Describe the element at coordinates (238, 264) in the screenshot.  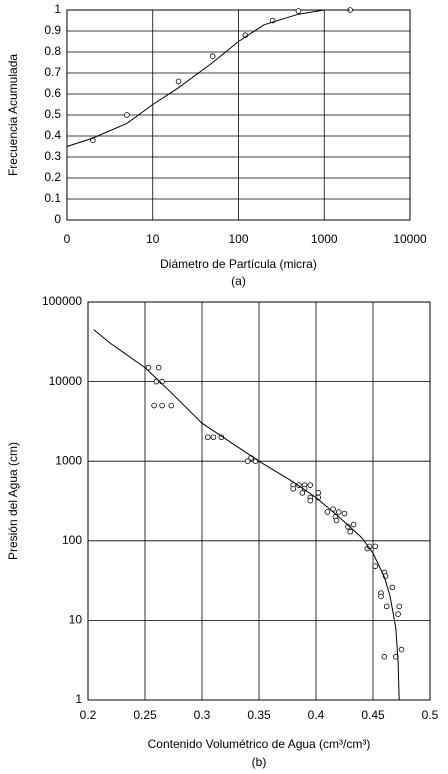
I see `x-axis-label: Diámetro de Partícula (micra)` at that location.